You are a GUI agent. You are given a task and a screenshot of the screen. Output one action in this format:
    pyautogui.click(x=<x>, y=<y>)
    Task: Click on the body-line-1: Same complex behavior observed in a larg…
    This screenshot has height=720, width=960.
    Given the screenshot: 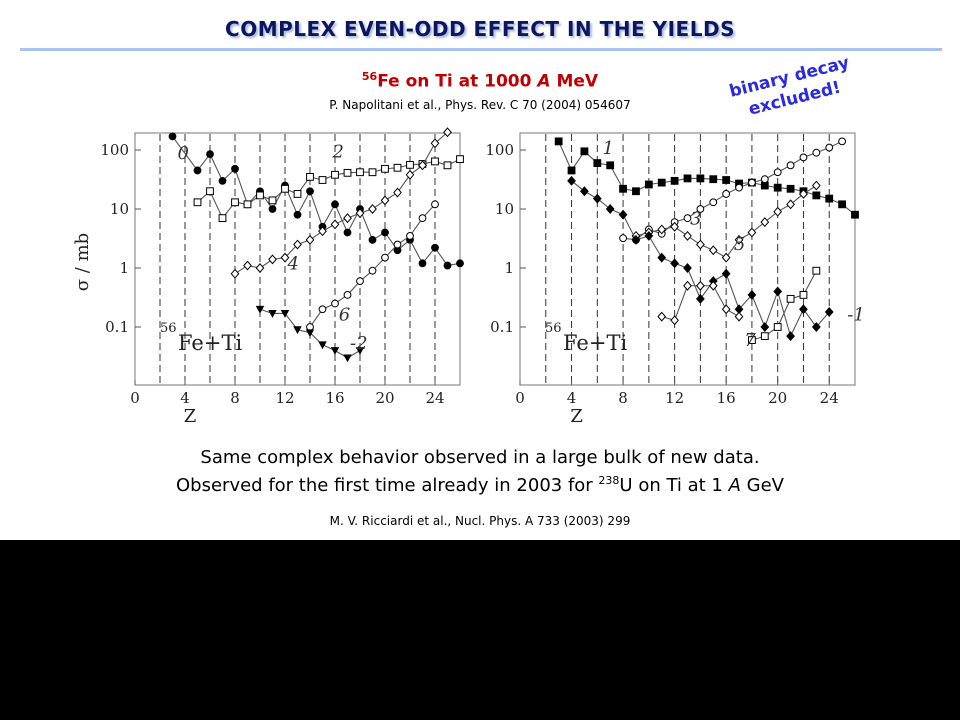 What is the action you would take?
    pyautogui.click(x=480, y=457)
    